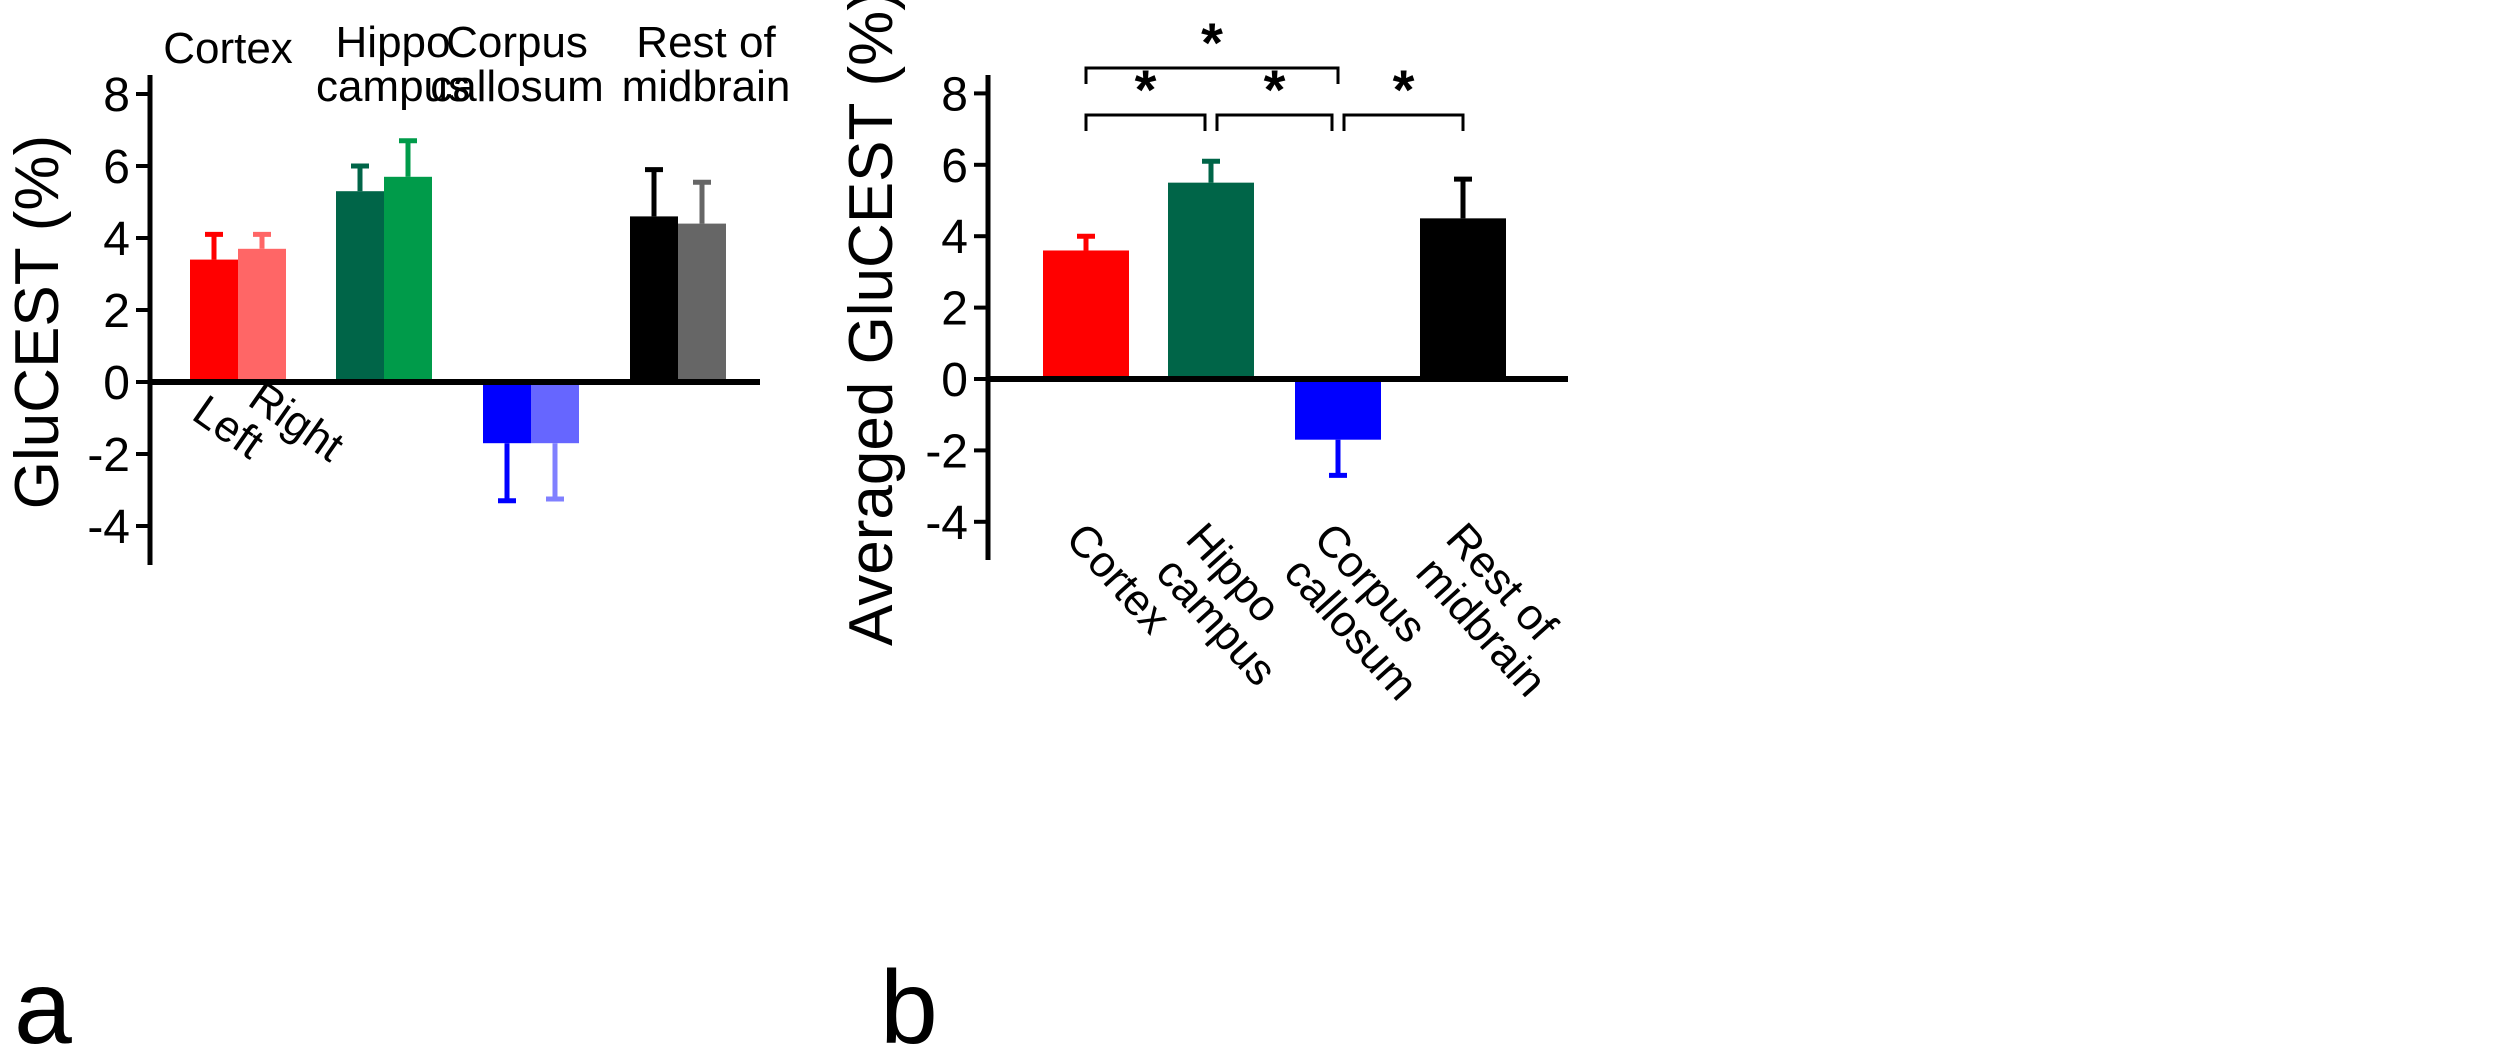 This screenshot has height=1060, width=2506. Describe the element at coordinates (116, 239) in the screenshot. I see `panel-a-y-tick-label-2: 4` at that location.